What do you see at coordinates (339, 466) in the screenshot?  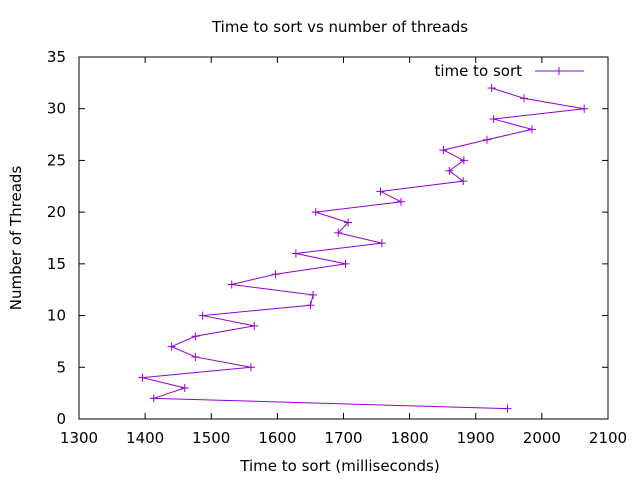 I see `x-axis-label: Time to sort (milliseconds)` at bounding box center [339, 466].